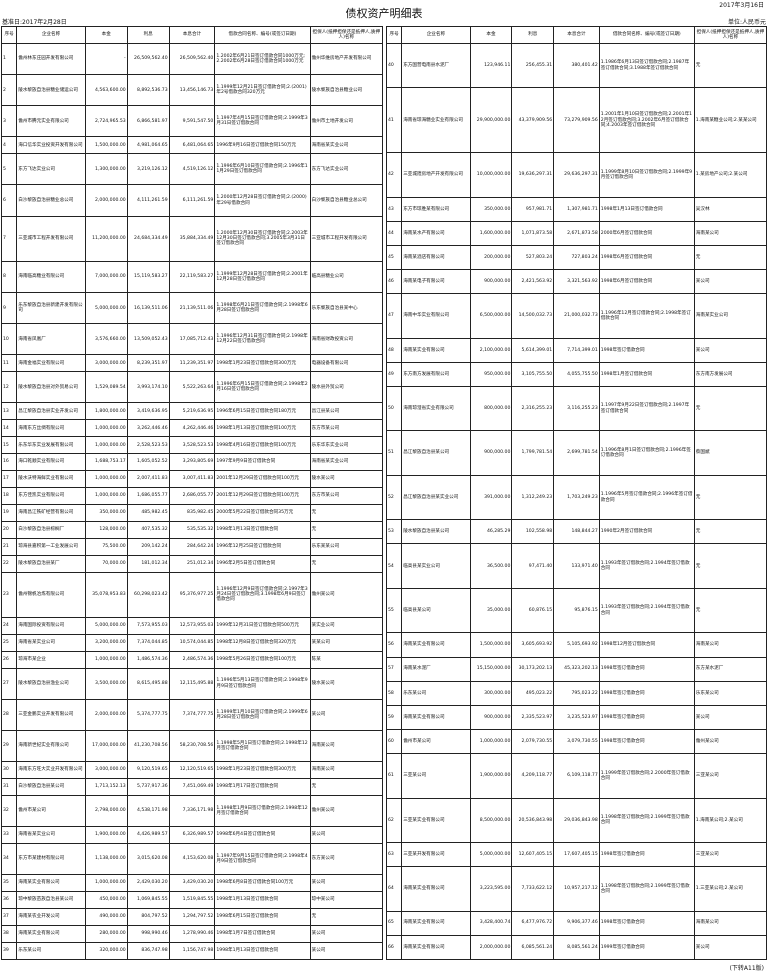  What do you see at coordinates (148, 339) in the screenshot?
I see `interest-cell: 13,509,052.43` at bounding box center [148, 339].